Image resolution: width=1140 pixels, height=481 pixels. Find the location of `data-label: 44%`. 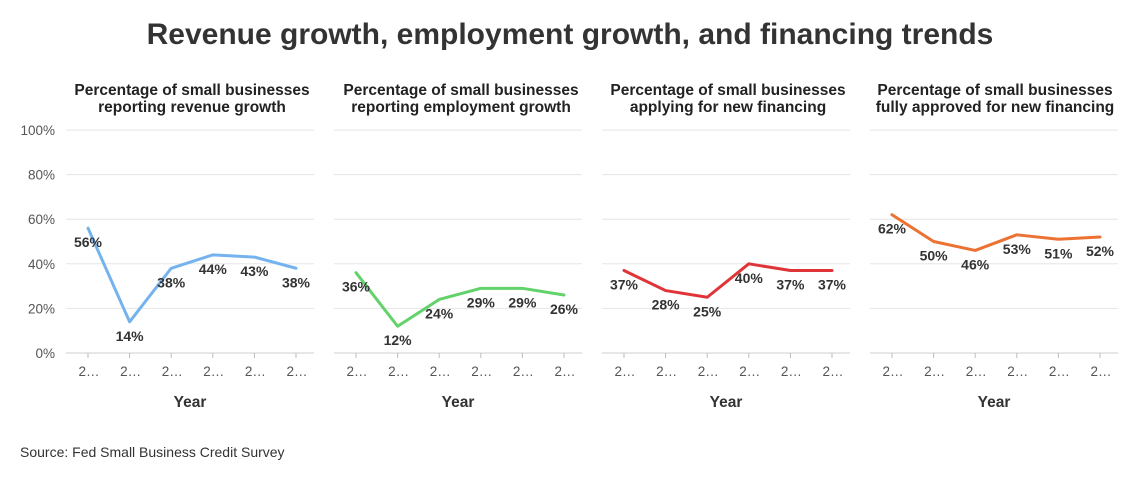

data-label: 44% is located at coordinates (213, 269).